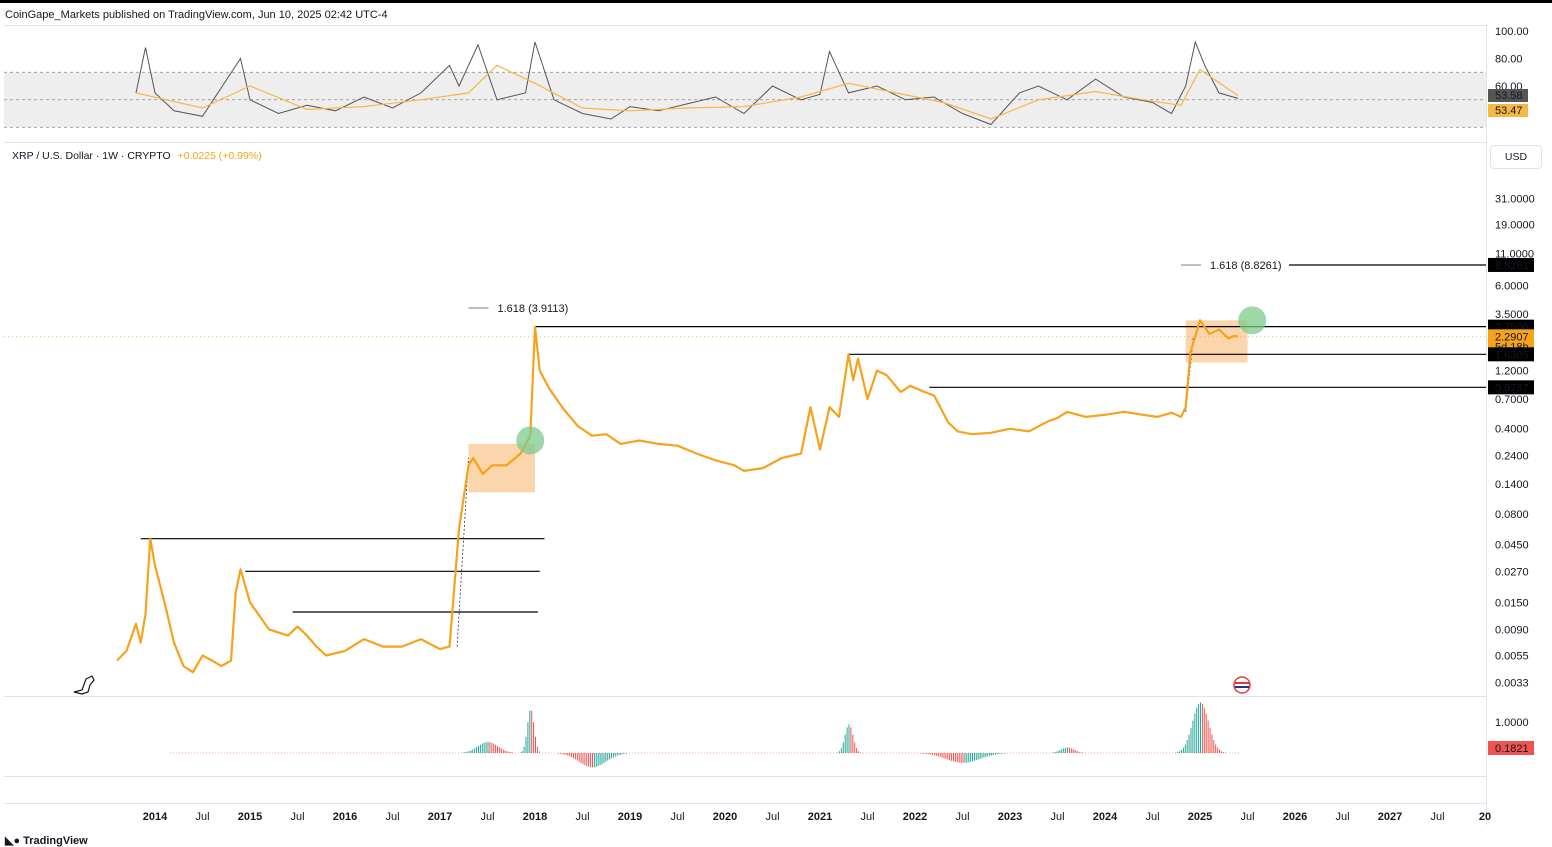 This screenshot has width=1552, height=847. What do you see at coordinates (530, 440) in the screenshot?
I see `target-circle` at bounding box center [530, 440].